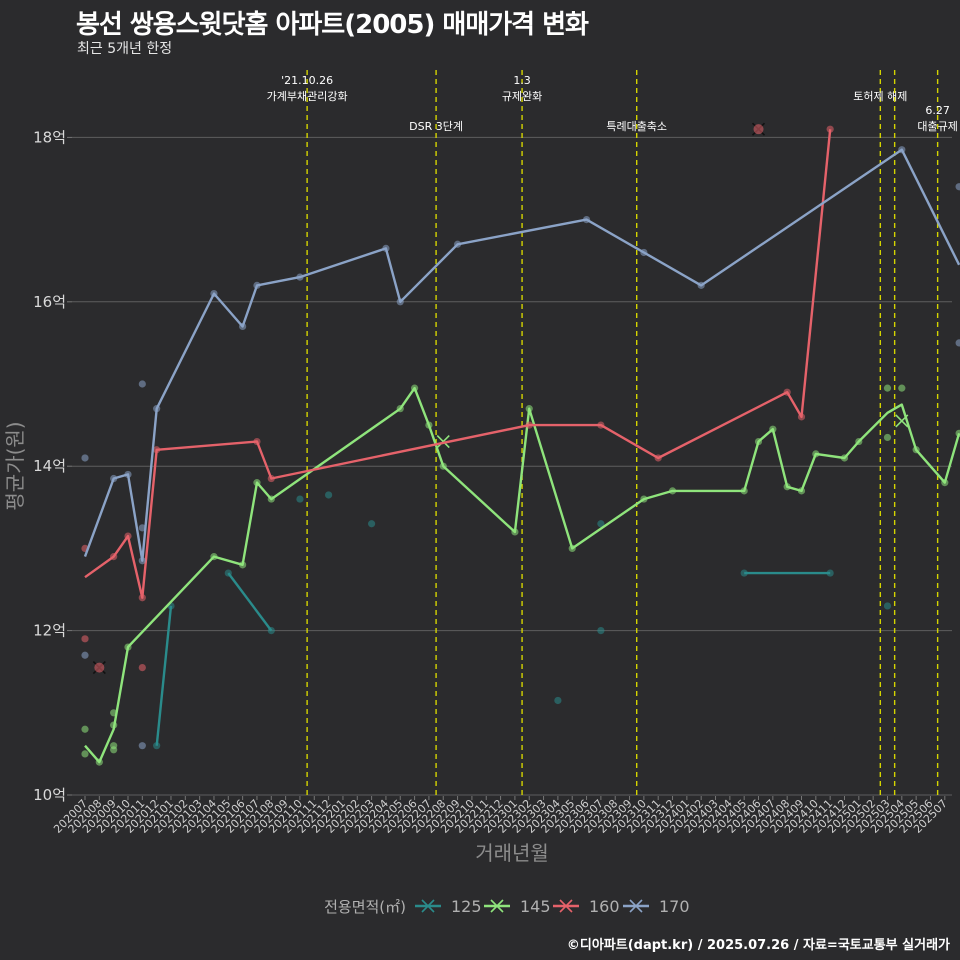 This screenshot has width=960, height=960. What do you see at coordinates (937, 118) in the screenshot?
I see `event-label: 6.27 대출규제` at bounding box center [937, 118].